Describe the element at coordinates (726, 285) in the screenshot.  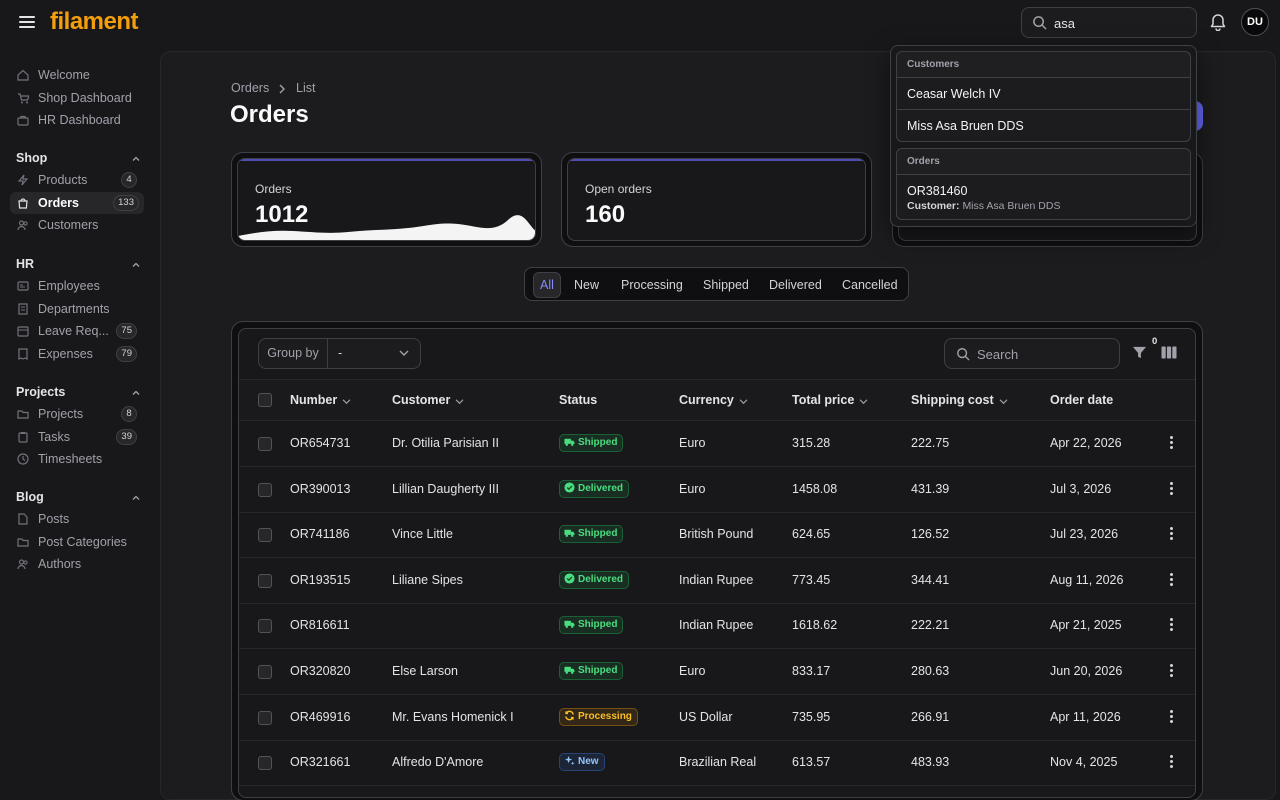
I see `tab-shipped: Shipped` at that location.